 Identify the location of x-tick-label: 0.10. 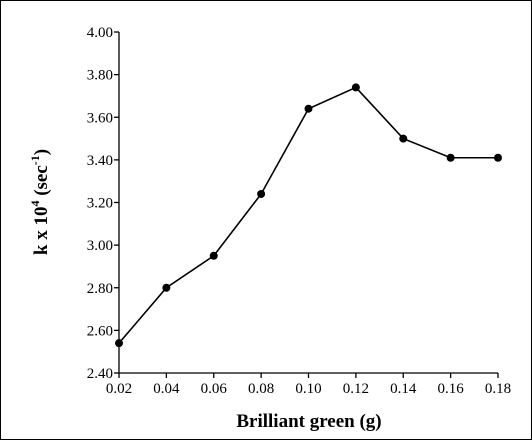
(308, 389).